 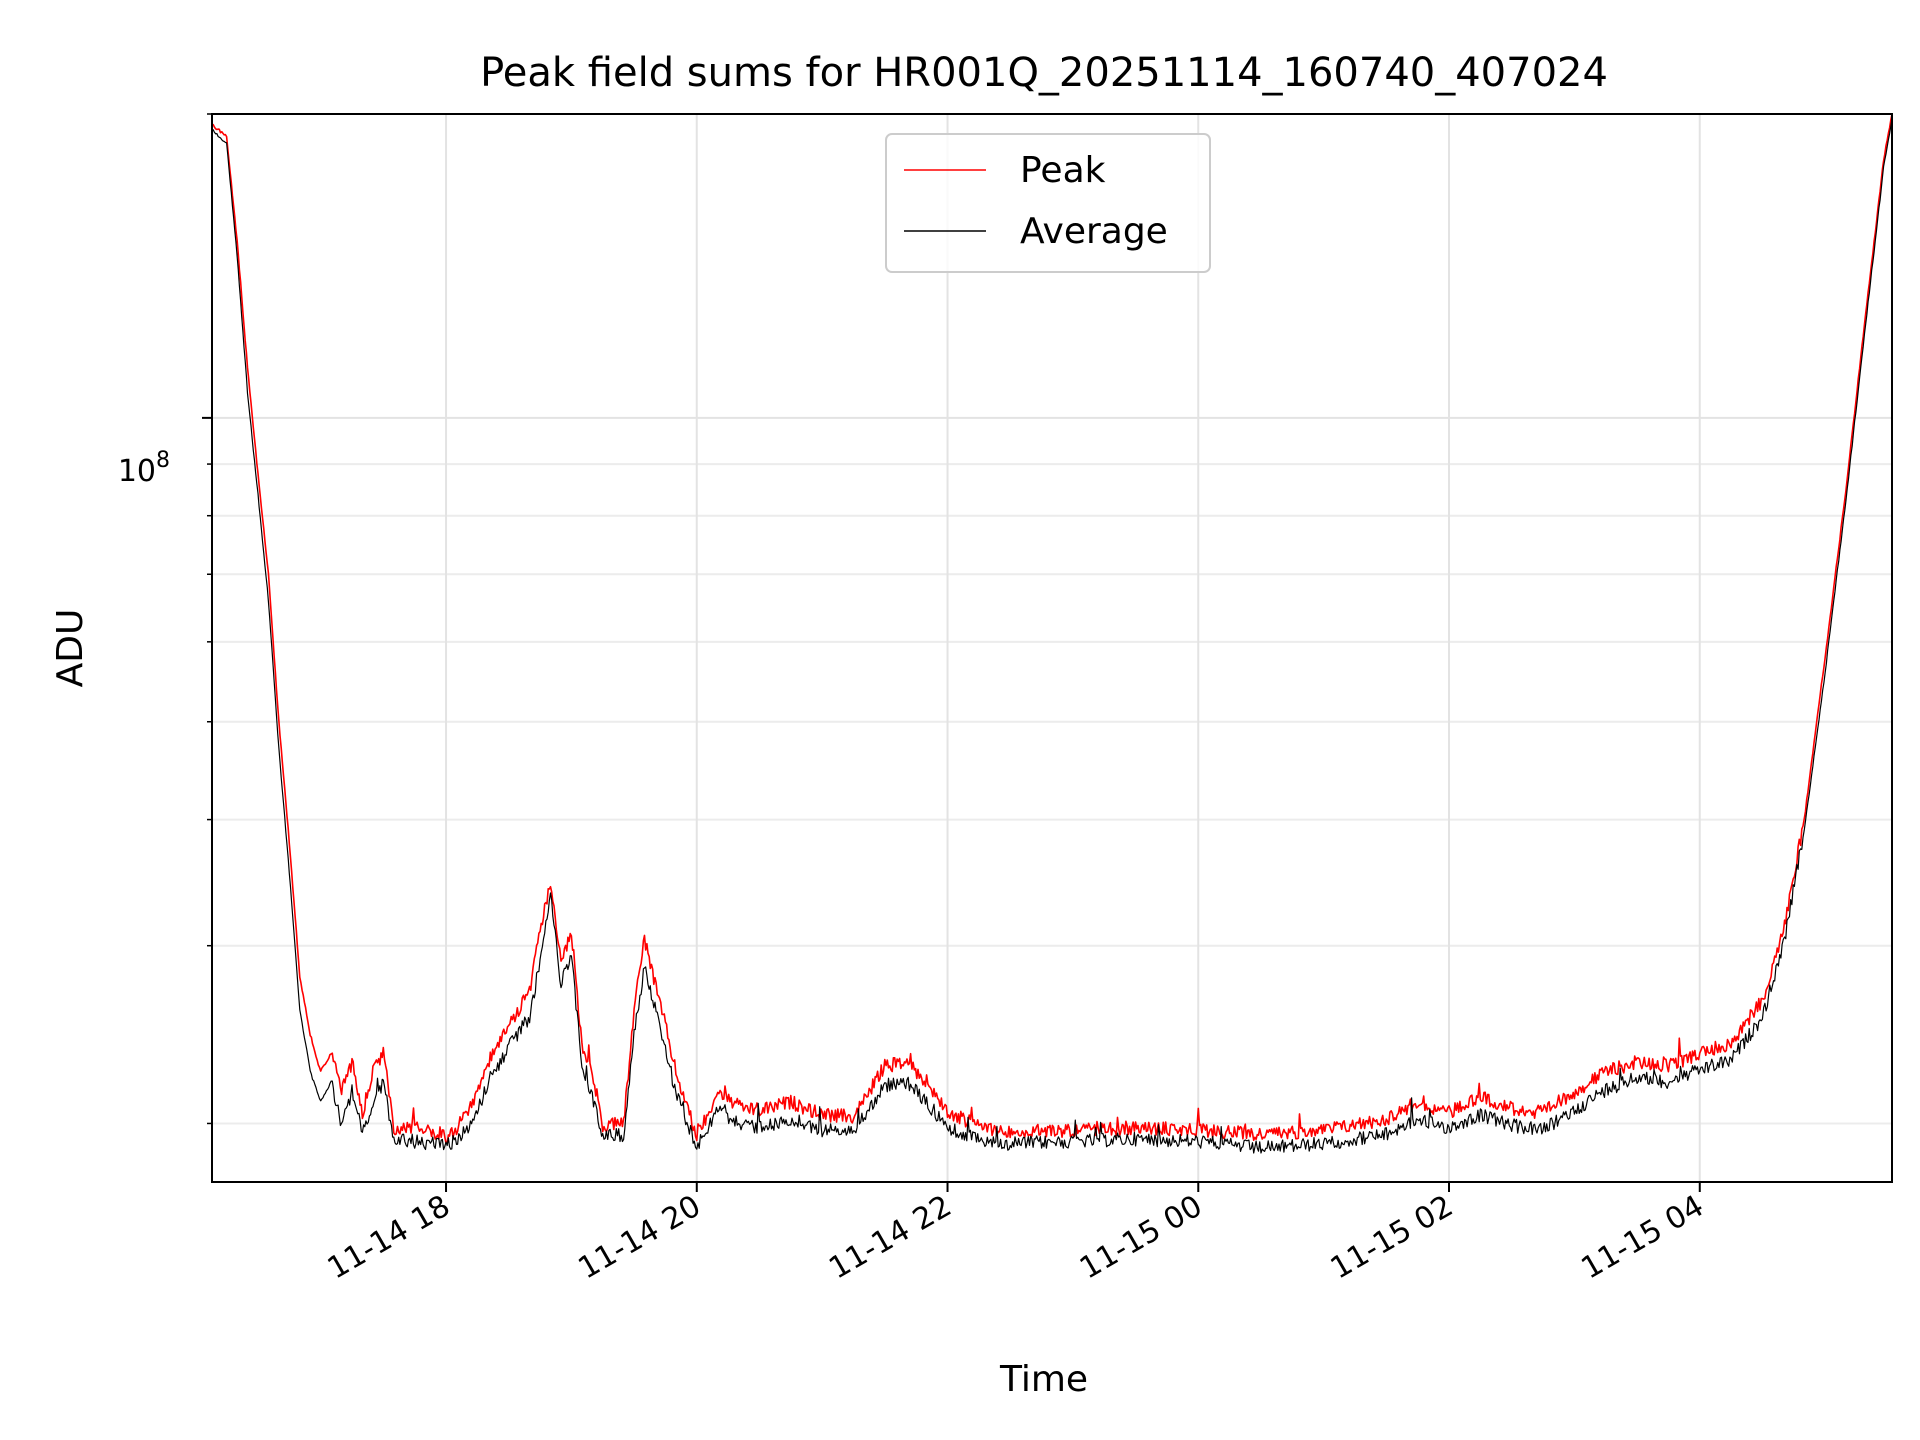 I want to click on y-tick-label-1e8: 108, so click(x=144, y=468).